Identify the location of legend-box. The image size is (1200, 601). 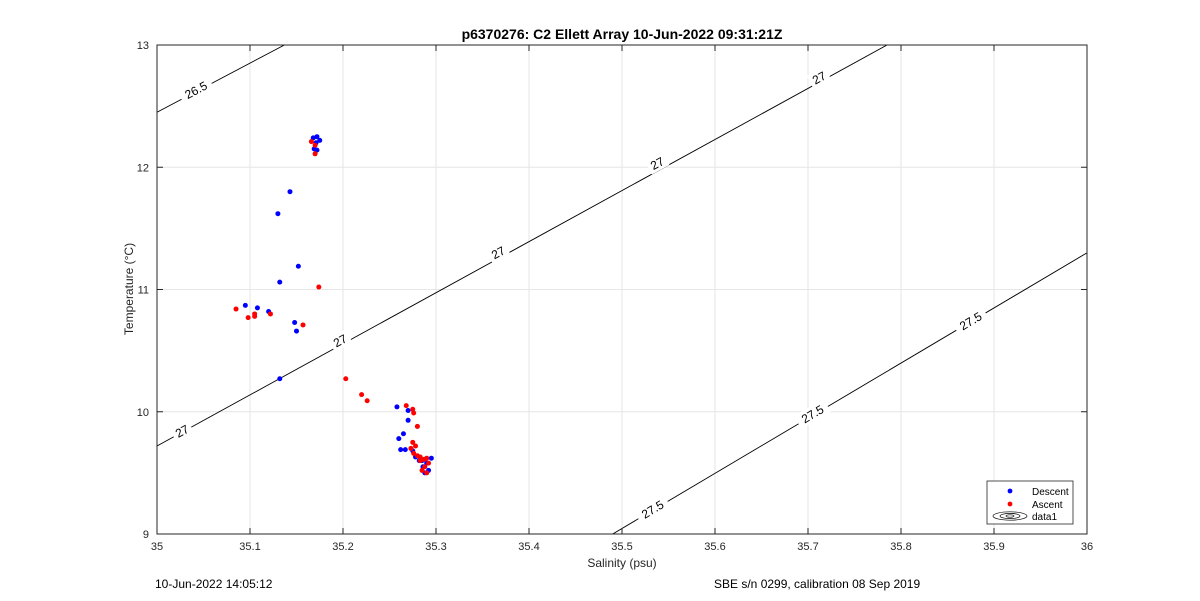
(1030, 502).